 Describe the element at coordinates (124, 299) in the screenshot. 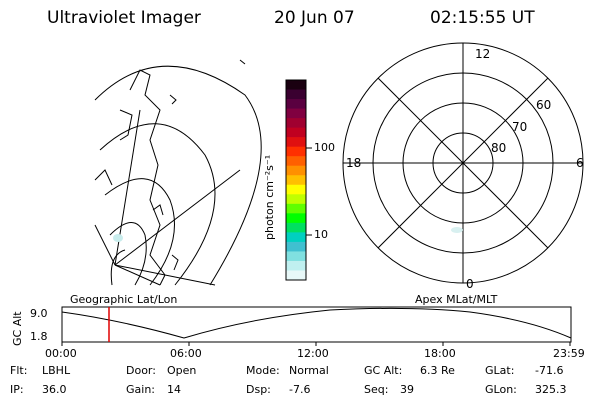

I see `geo-map-label: Geographic Lat/Lon` at that location.